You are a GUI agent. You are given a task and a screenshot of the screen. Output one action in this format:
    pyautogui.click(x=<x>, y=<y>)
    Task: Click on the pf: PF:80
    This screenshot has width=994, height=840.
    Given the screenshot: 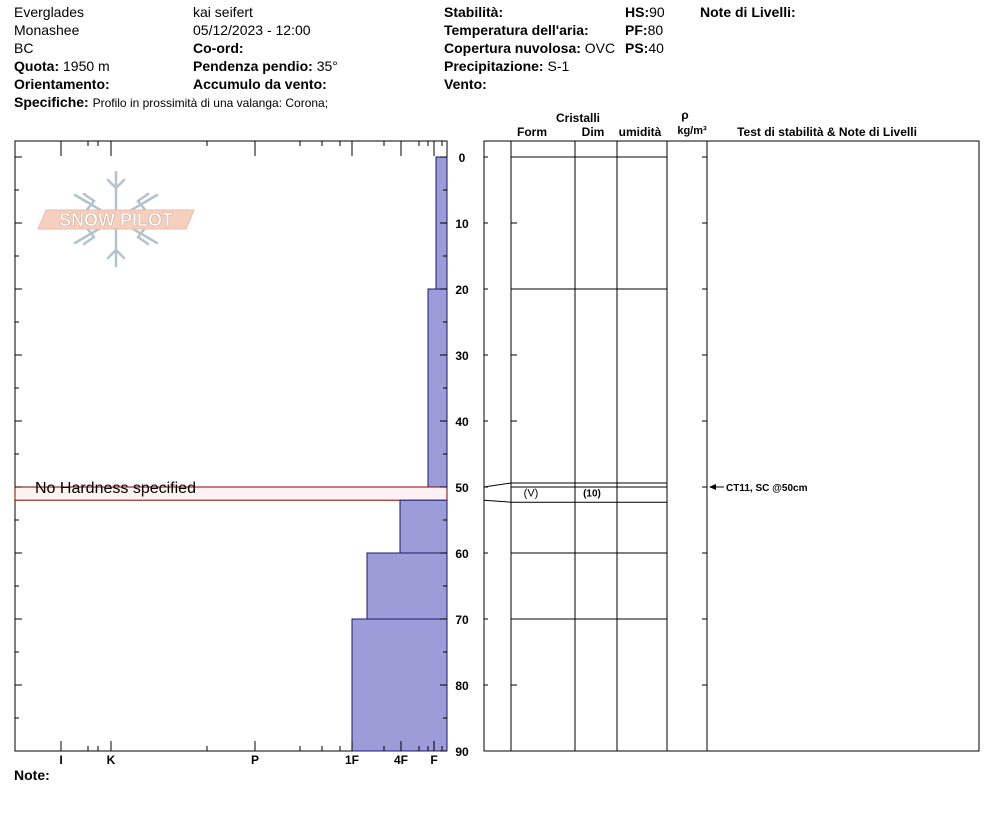 What is the action you would take?
    pyautogui.click(x=644, y=30)
    